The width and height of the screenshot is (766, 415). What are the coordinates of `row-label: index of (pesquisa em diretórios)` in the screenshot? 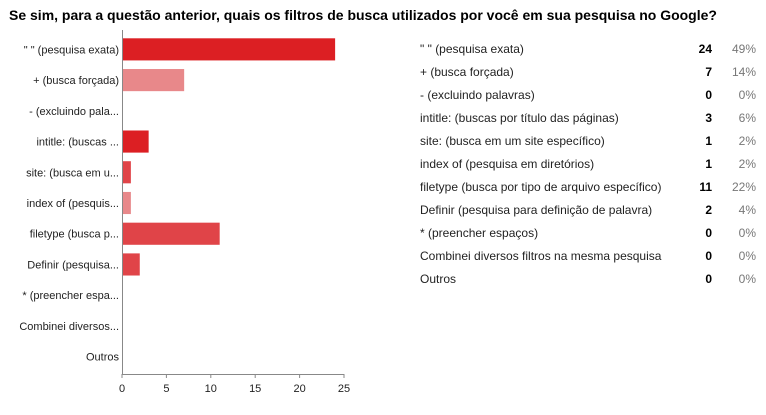 It's located at (507, 164).